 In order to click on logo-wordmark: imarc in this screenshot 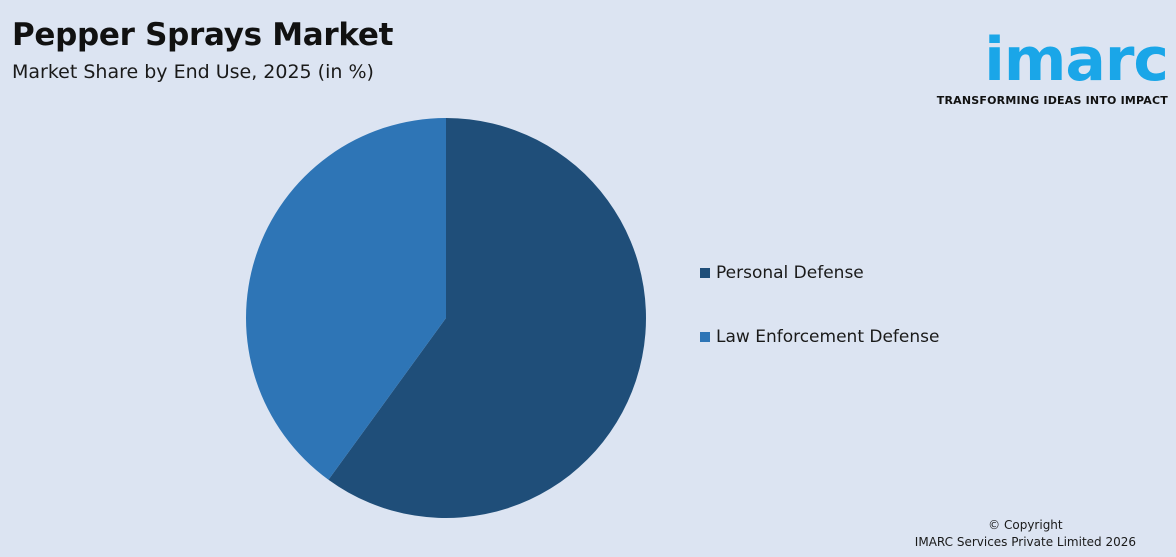, I will do `click(1076, 60)`.